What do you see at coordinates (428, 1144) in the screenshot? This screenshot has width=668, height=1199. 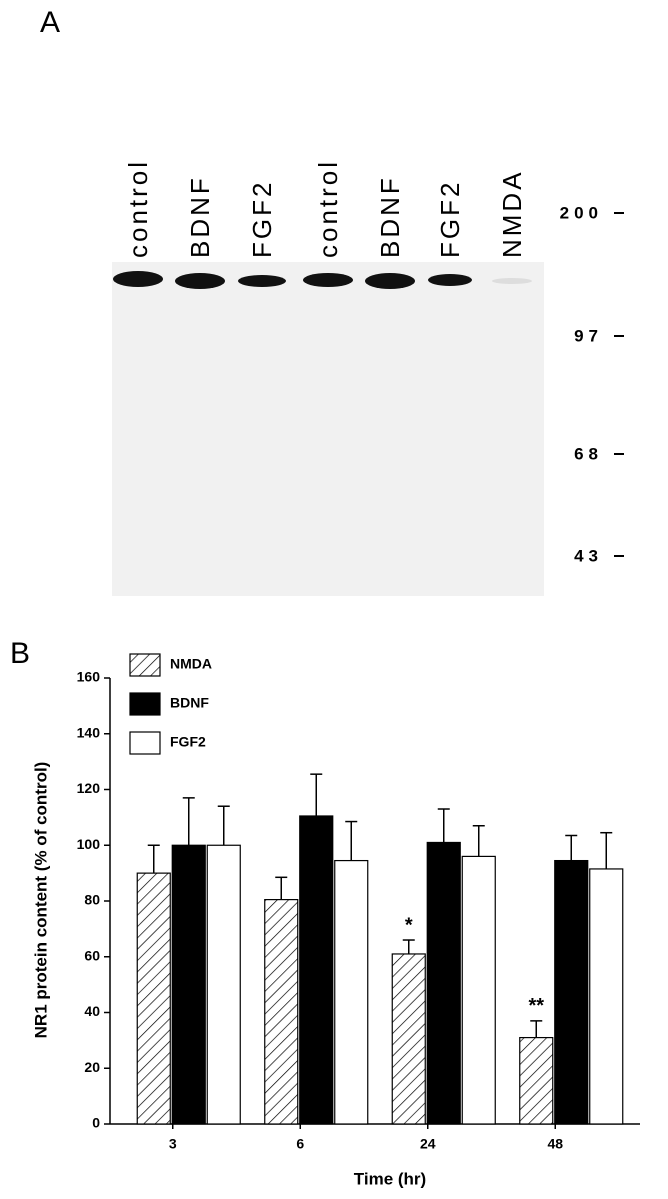 I see `x-tick-label: 24` at bounding box center [428, 1144].